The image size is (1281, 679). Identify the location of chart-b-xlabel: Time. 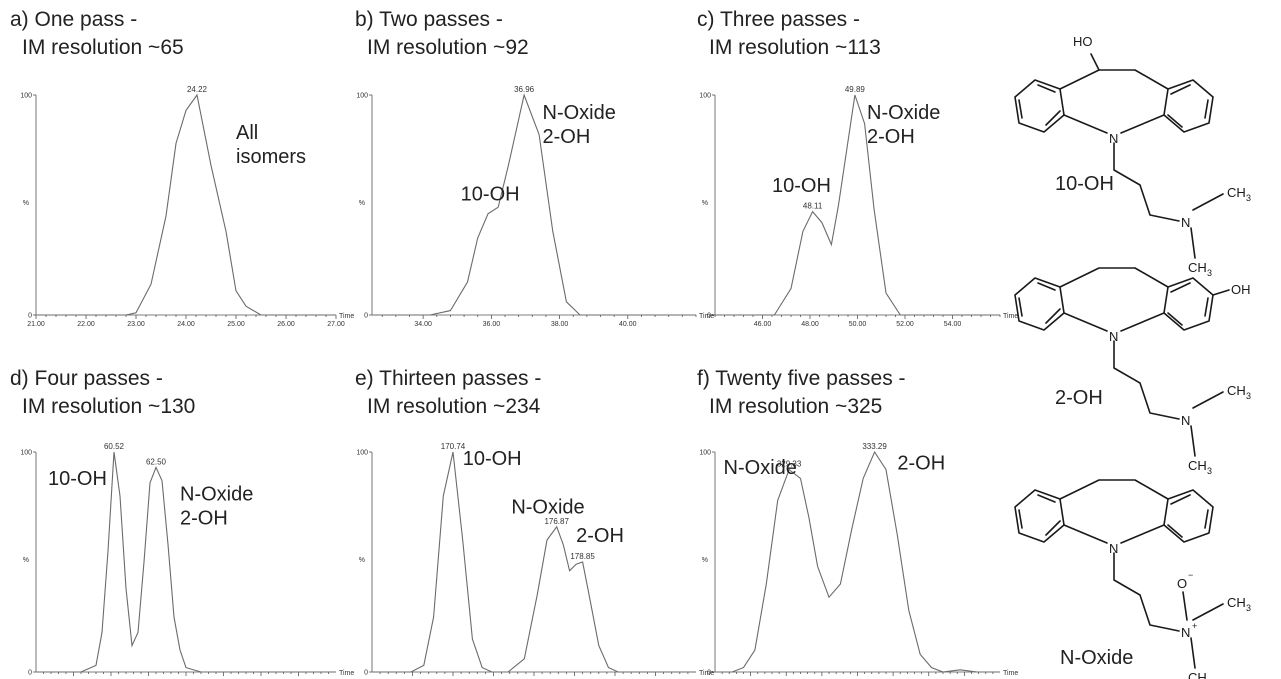
(706, 316).